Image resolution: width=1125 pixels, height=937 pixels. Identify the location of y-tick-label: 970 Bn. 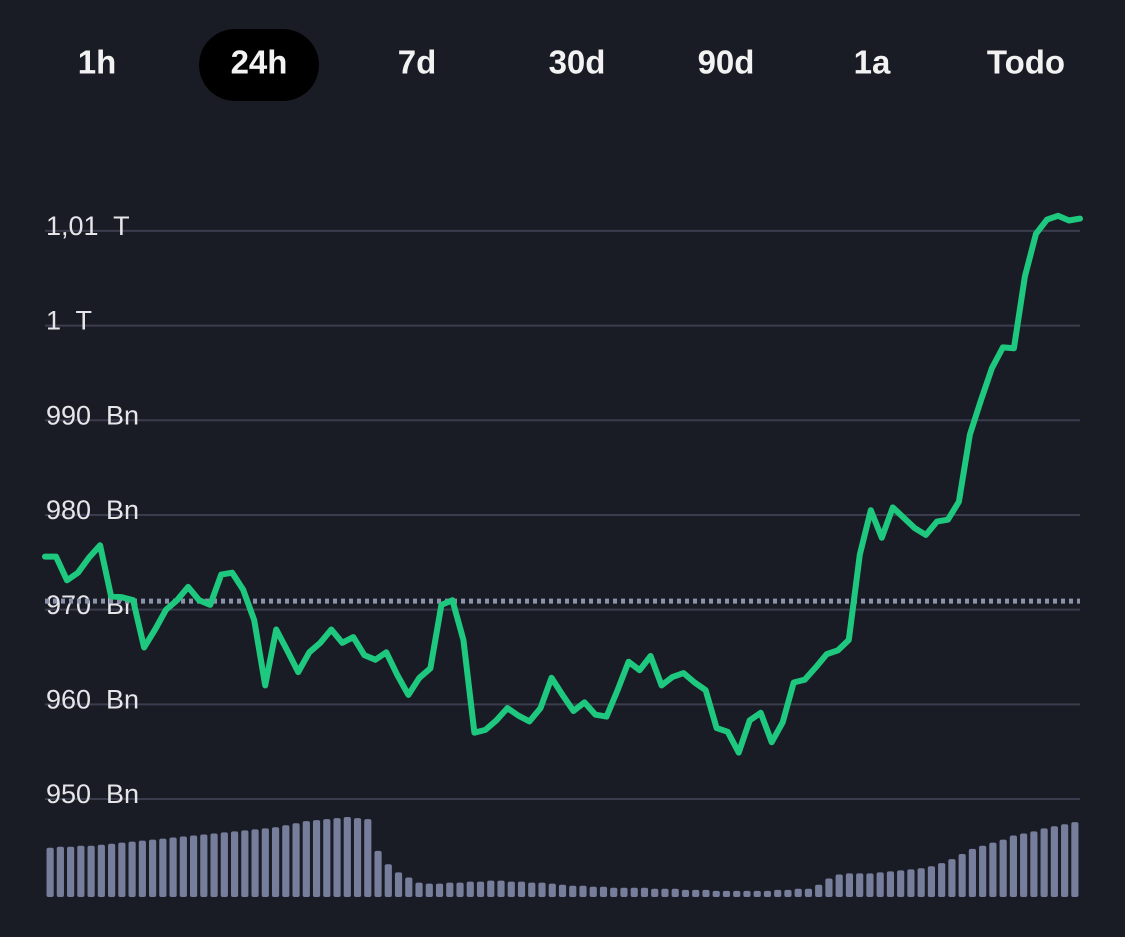
(92, 605).